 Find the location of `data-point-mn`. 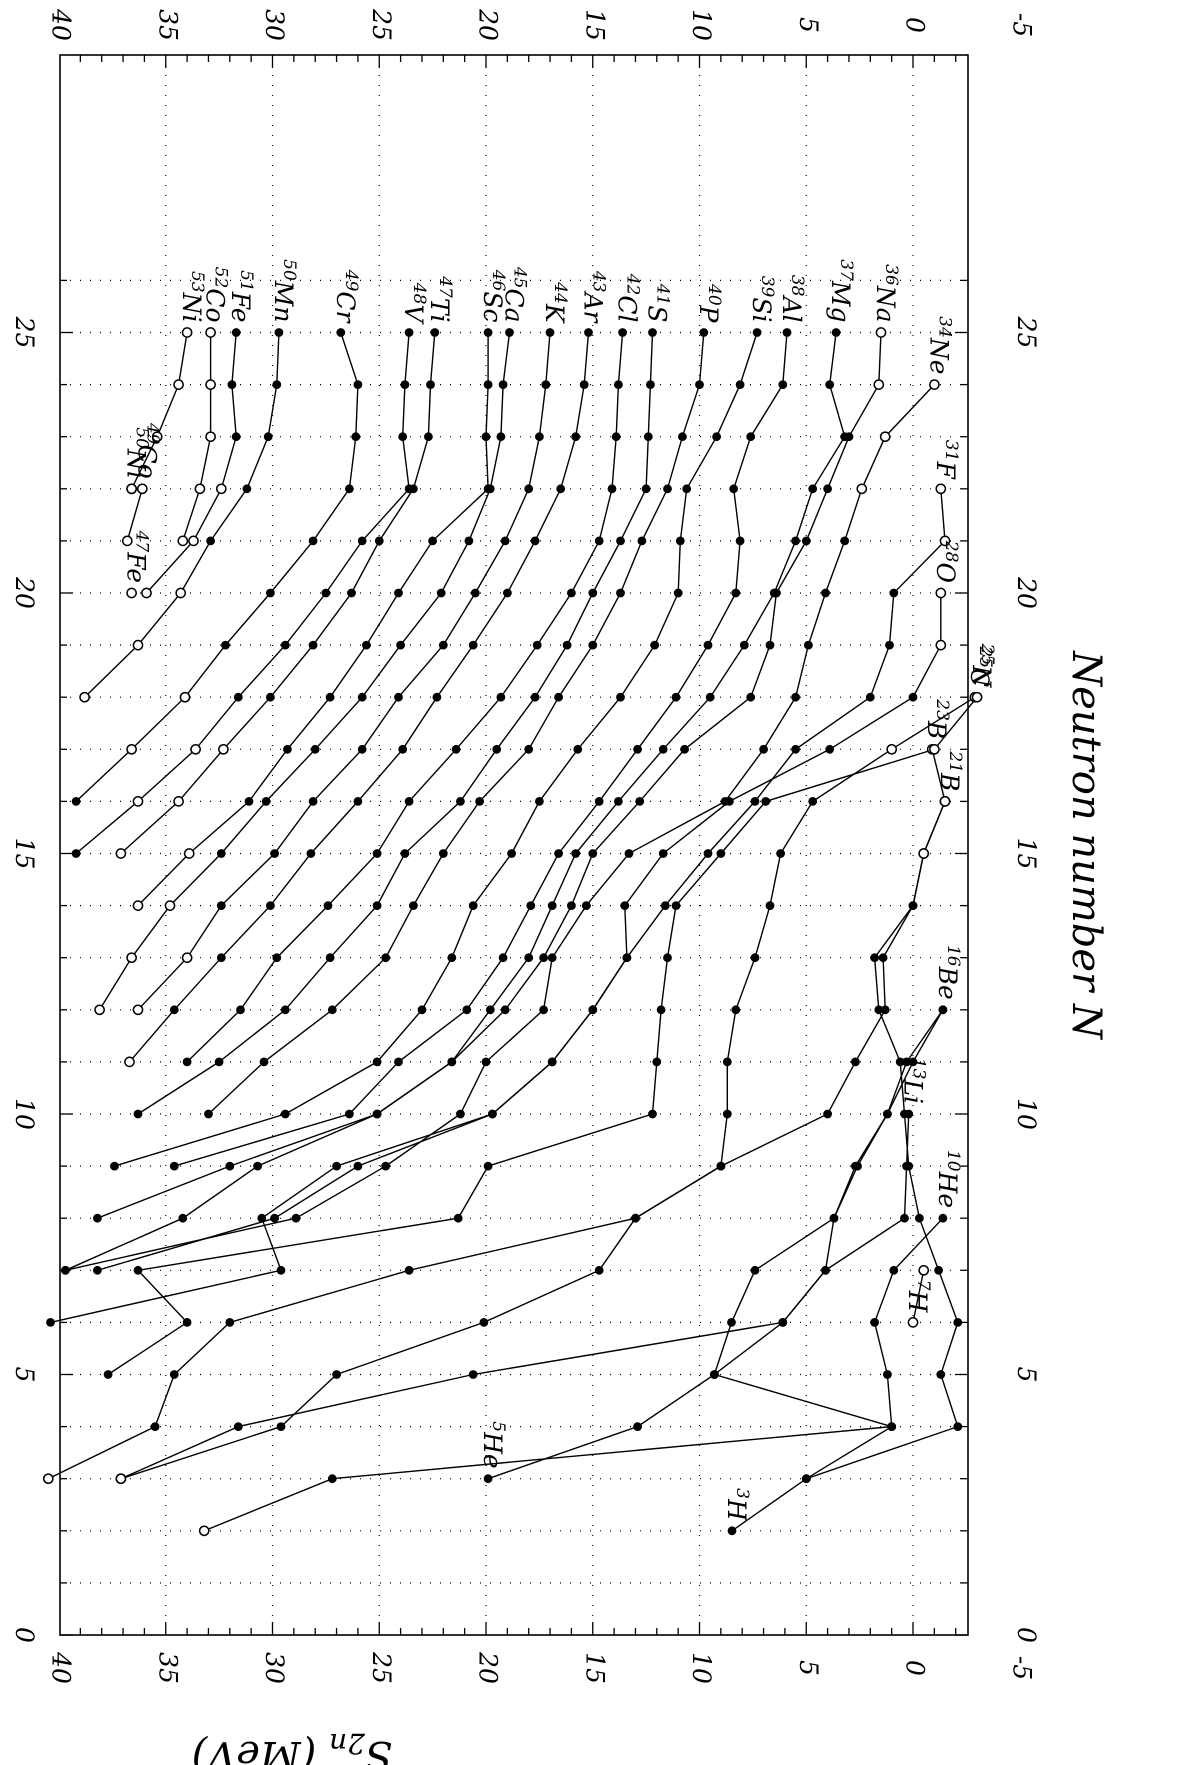

data-point-mn is located at coordinates (84, 697).